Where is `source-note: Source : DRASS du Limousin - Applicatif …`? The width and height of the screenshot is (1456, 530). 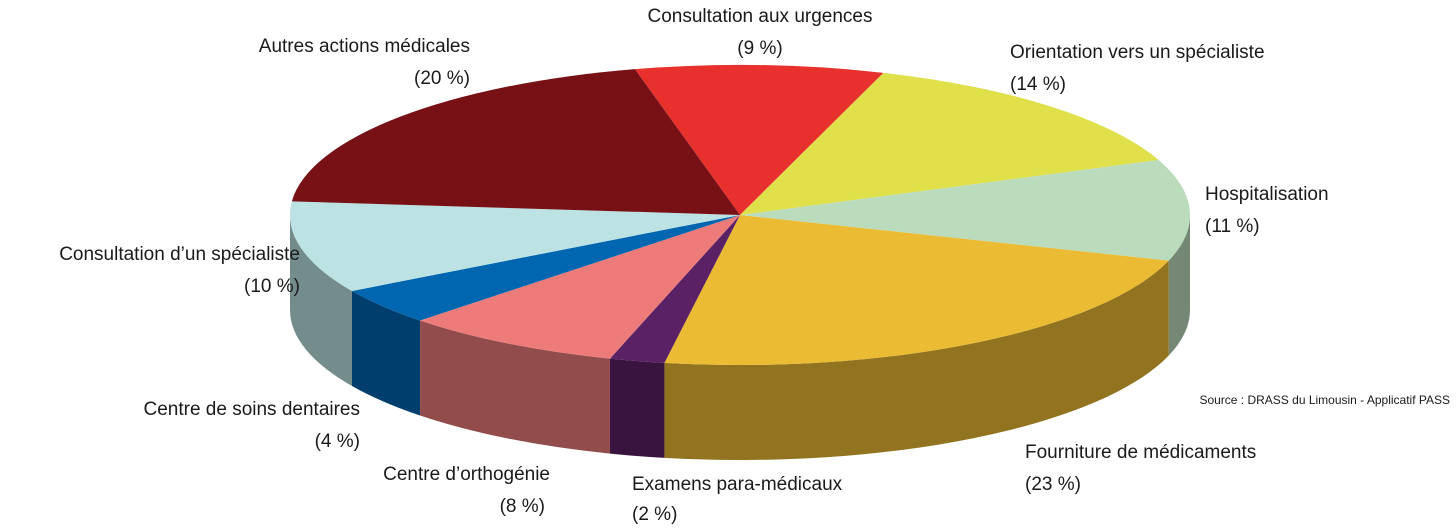
source-note: Source : DRASS du Limousin - Applicatif … is located at coordinates (1324, 400).